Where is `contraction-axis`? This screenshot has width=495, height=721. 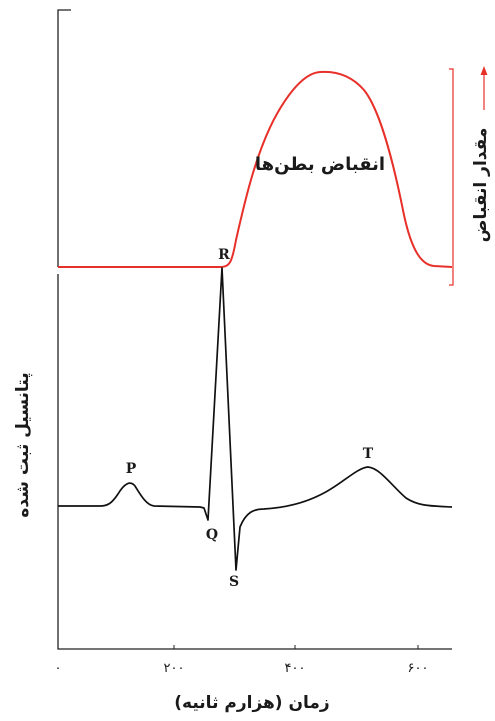
contraction-axis is located at coordinates (64, 138).